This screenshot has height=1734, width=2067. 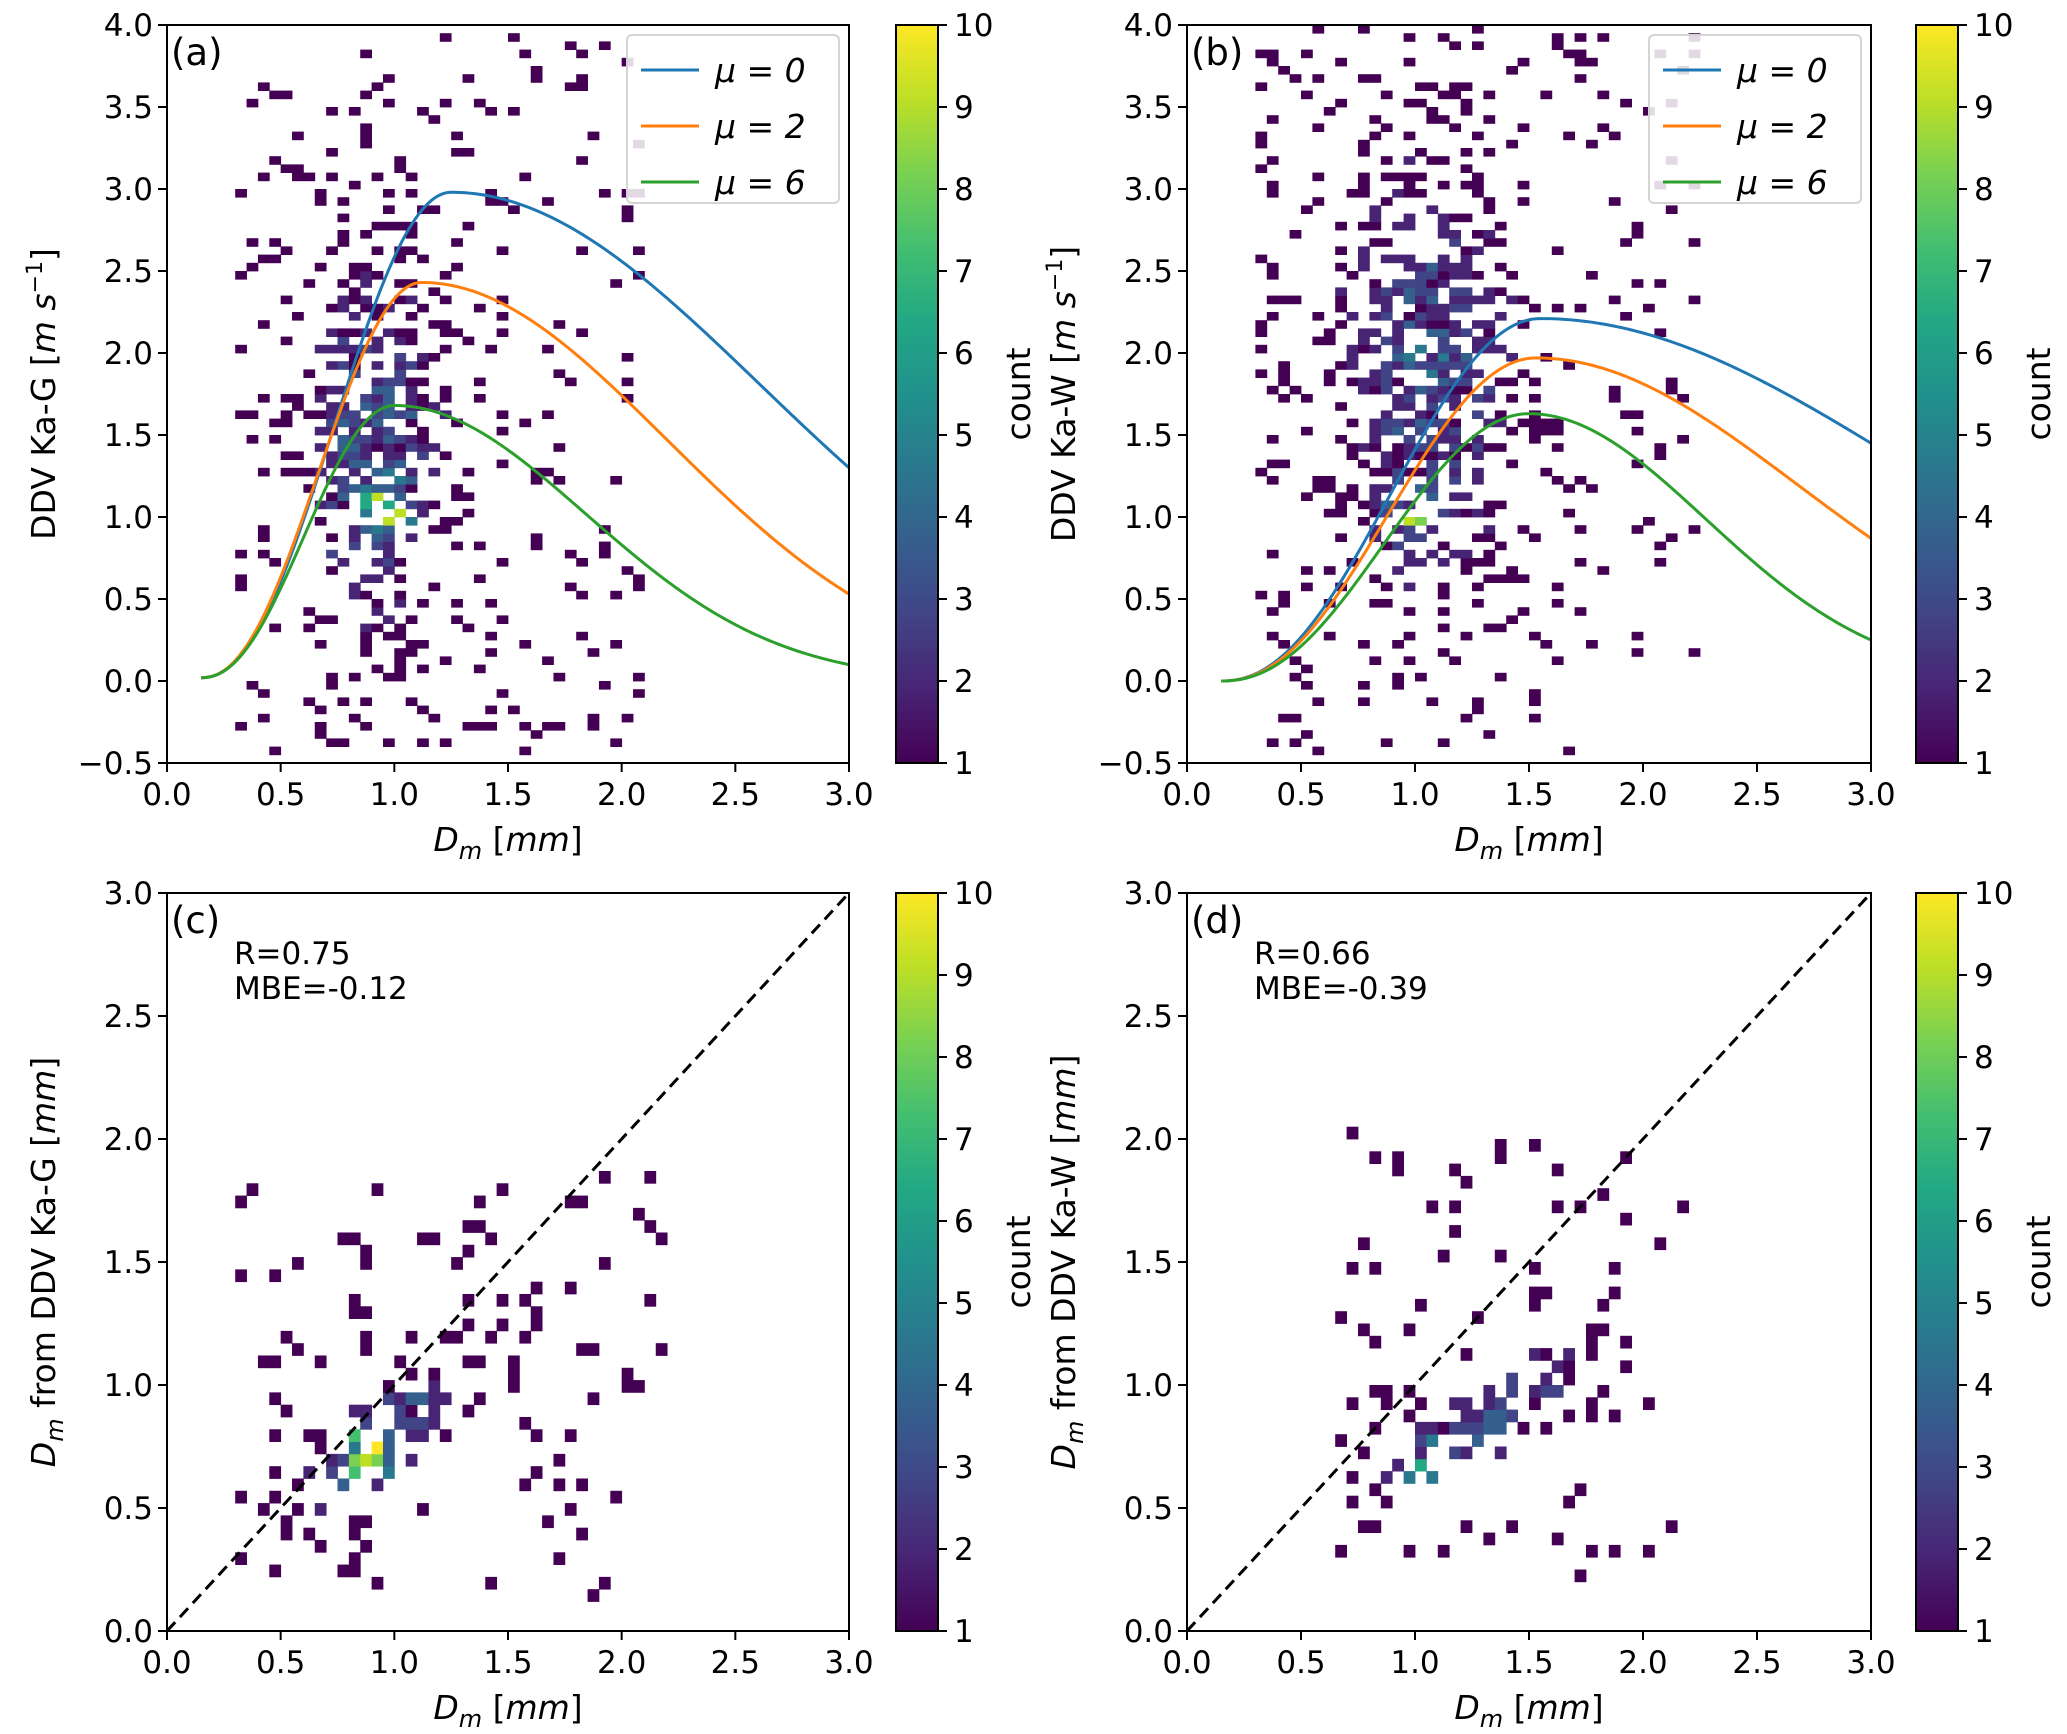 What do you see at coordinates (1300, 1663) in the screenshot?
I see `x-tick-label: 0.5` at bounding box center [1300, 1663].